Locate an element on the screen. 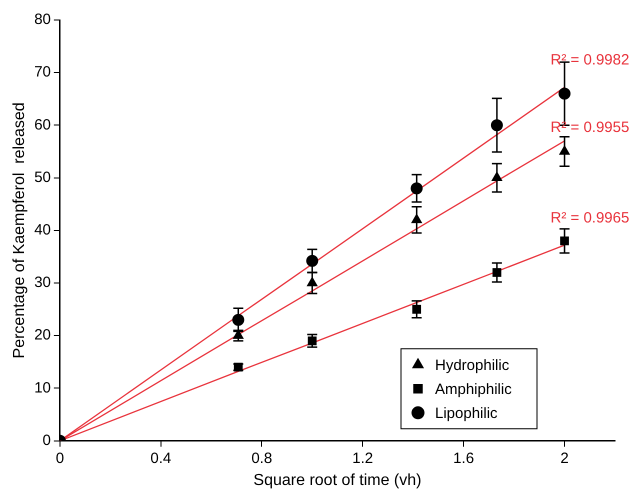 This screenshot has height=498, width=643. y-tick-label: 80 is located at coordinates (42, 19).